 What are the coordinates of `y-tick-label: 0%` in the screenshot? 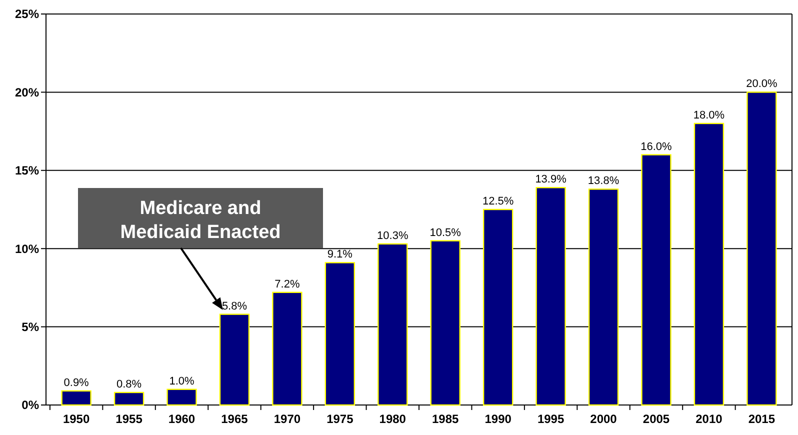 It's located at (31, 405).